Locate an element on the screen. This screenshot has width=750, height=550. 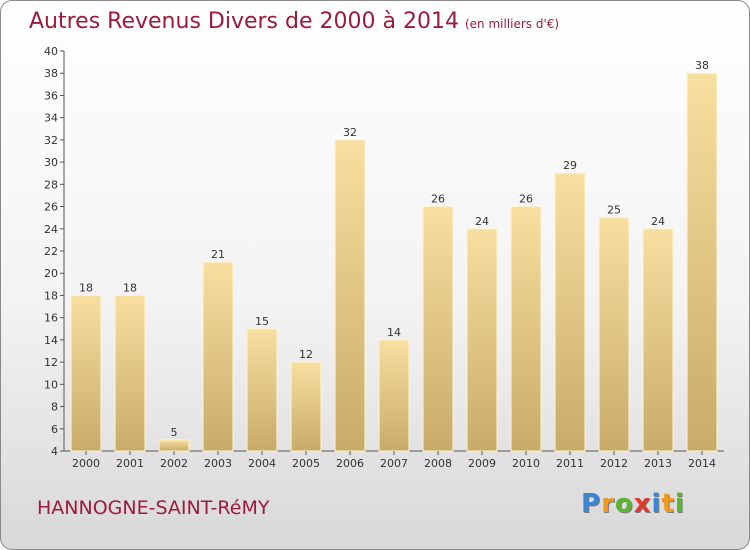
y-tick-label: 4 is located at coordinates (54, 451).